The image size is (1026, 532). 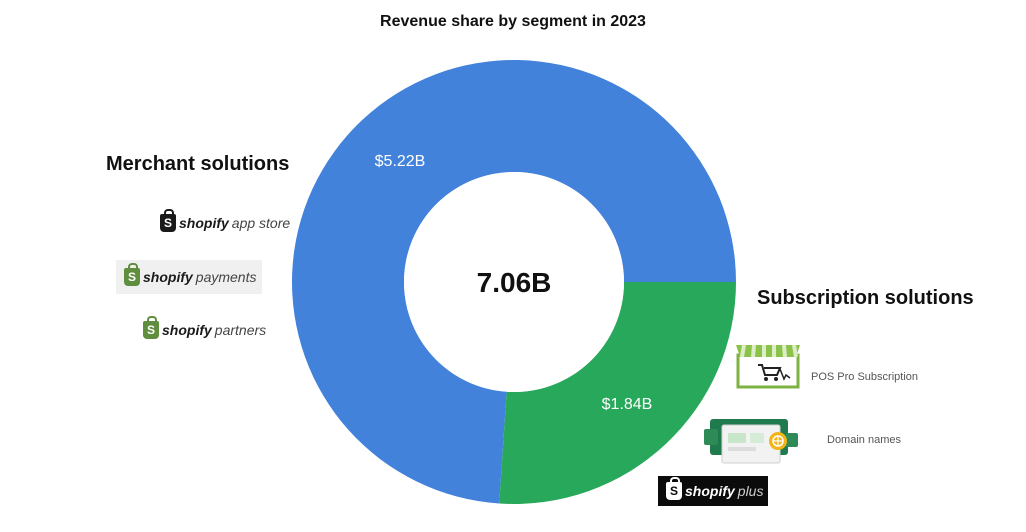 What do you see at coordinates (627, 404) in the screenshot?
I see `slice-value-label-subscription: $1.84B` at bounding box center [627, 404].